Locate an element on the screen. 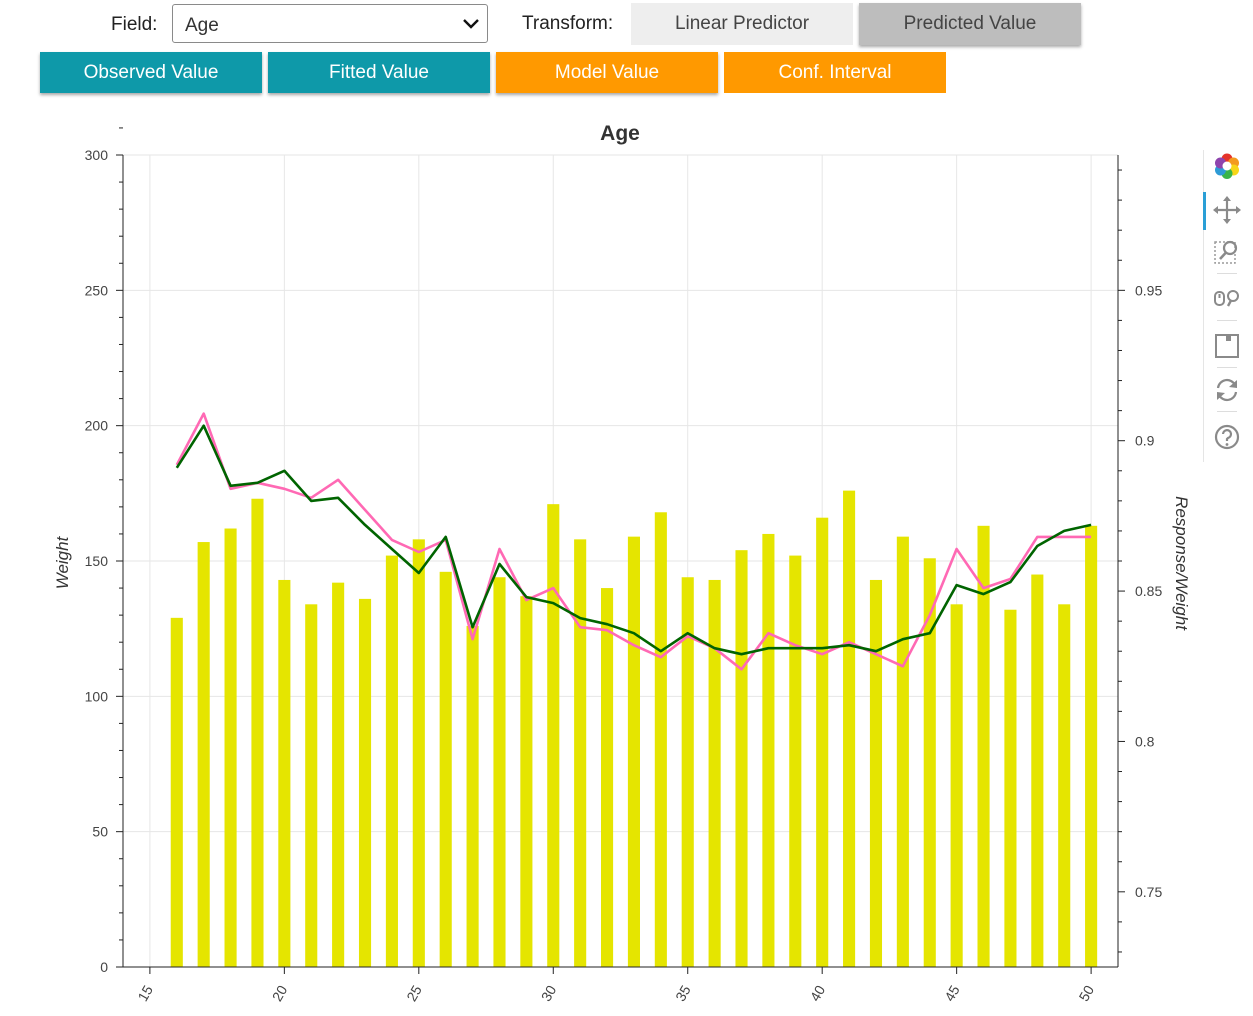  conf-interval-toggle: Conf. Interval is located at coordinates (835, 72).